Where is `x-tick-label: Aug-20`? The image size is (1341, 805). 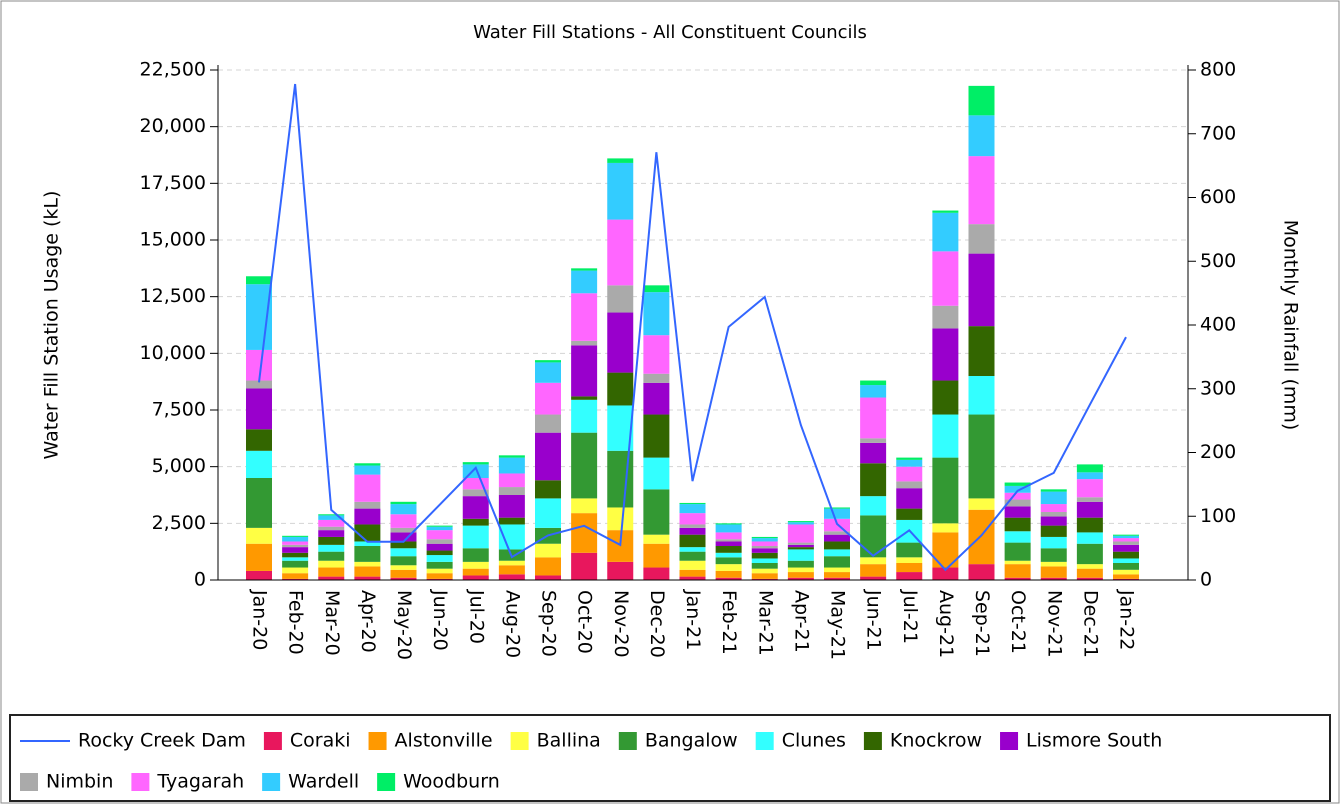 x-tick-label: Aug-20 is located at coordinates (512, 624).